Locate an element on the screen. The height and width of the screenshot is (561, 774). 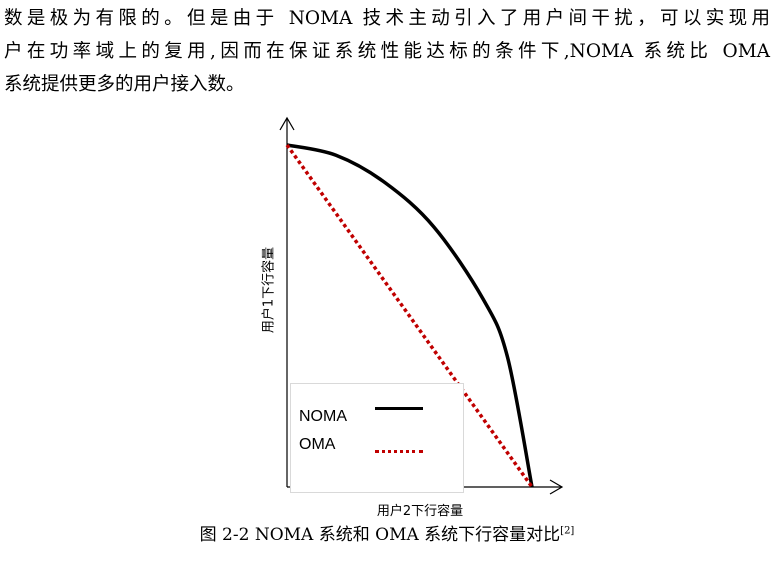
paragraph-line-2: 户在功率域上的复用,因而在保证系统性能达标的条件下,NOMA 系统比 OMA is located at coordinates (387, 51).